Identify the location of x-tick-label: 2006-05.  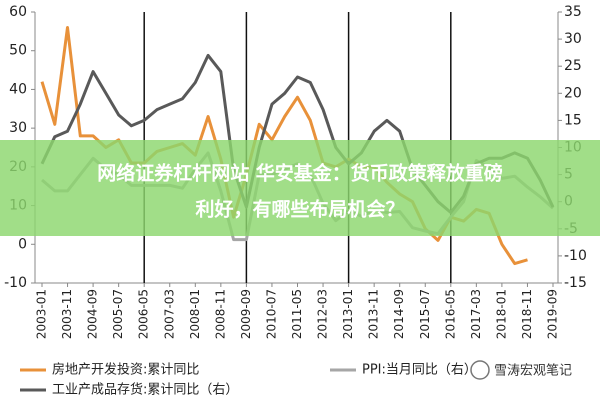
(144, 314).